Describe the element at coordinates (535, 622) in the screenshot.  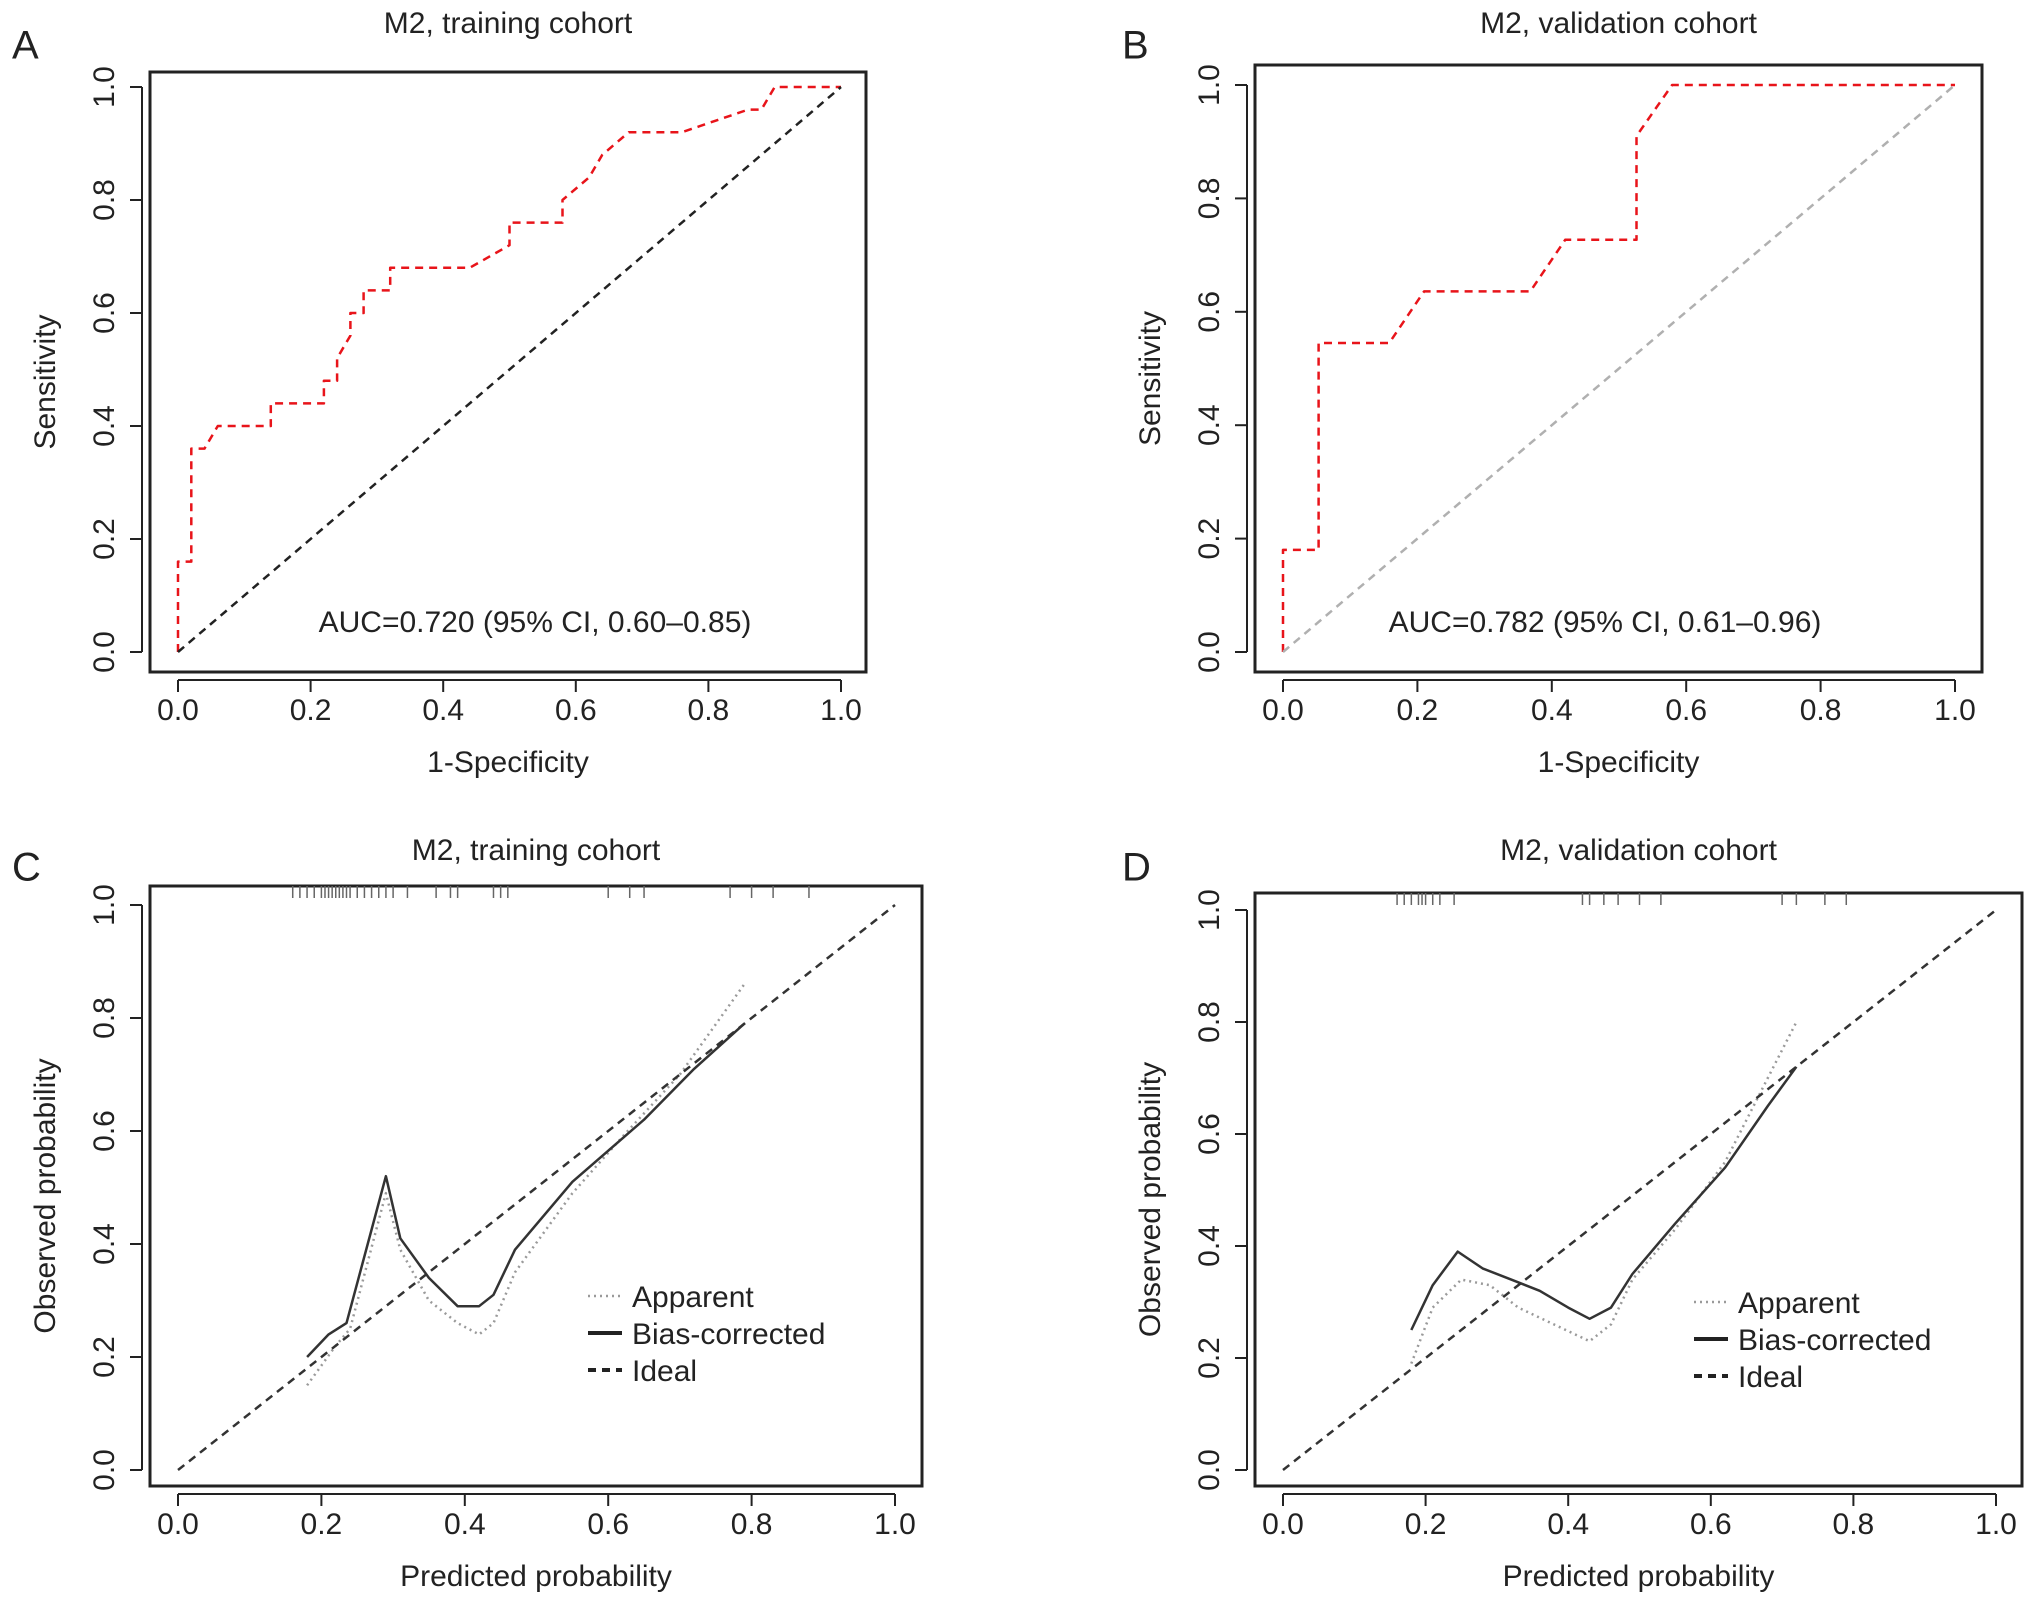
I see `auc-annotation: AUC=0.720 (95% CI, 0.60–0.85)` at that location.